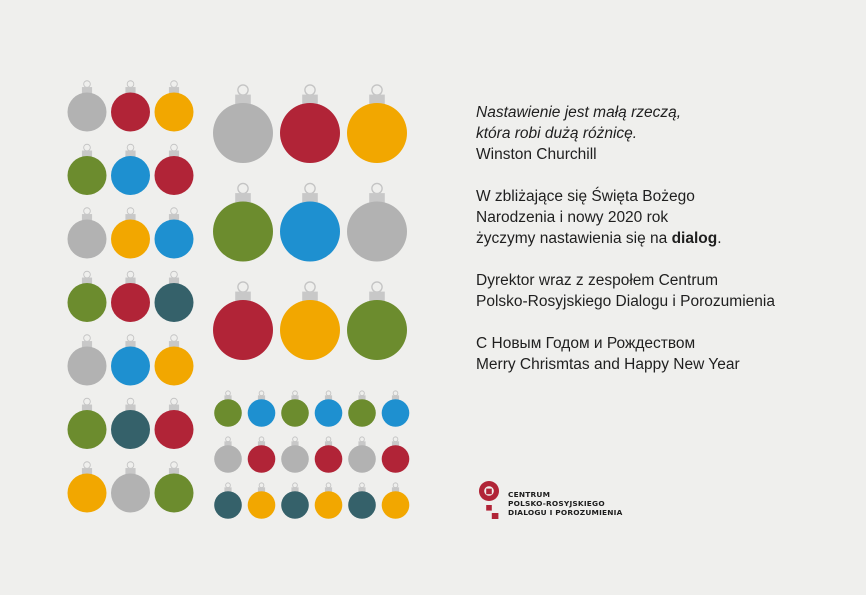 This screenshot has width=866, height=595. Describe the element at coordinates (694, 238) in the screenshot. I see `dialog-word: dialog` at that location.